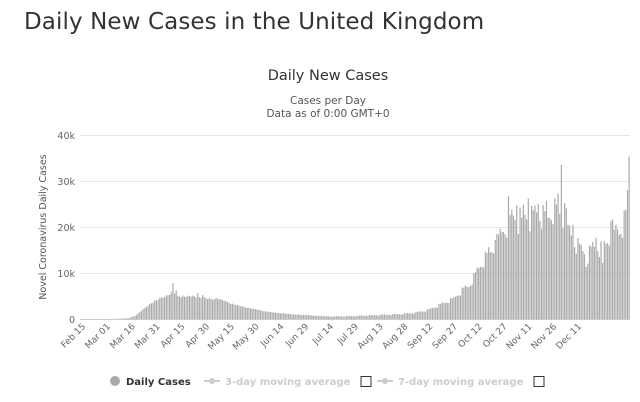  What do you see at coordinates (445, 336) in the screenshot?
I see `x-tick-label: Sep 27` at bounding box center [445, 336].